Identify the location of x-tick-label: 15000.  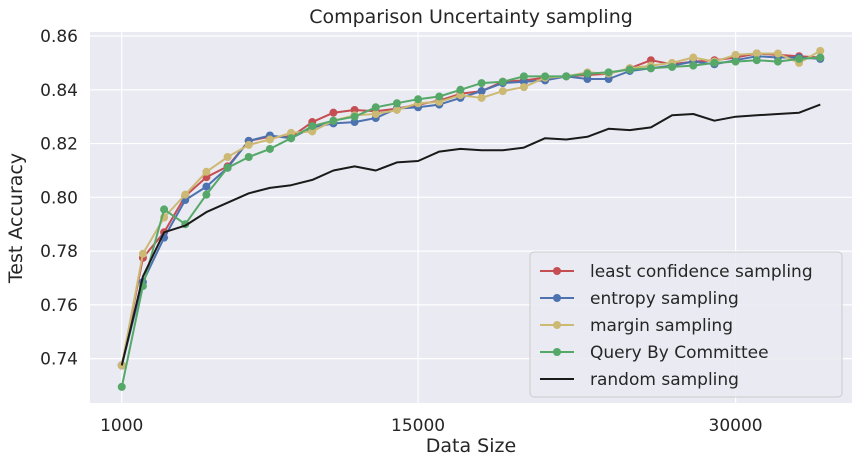
(418, 426).